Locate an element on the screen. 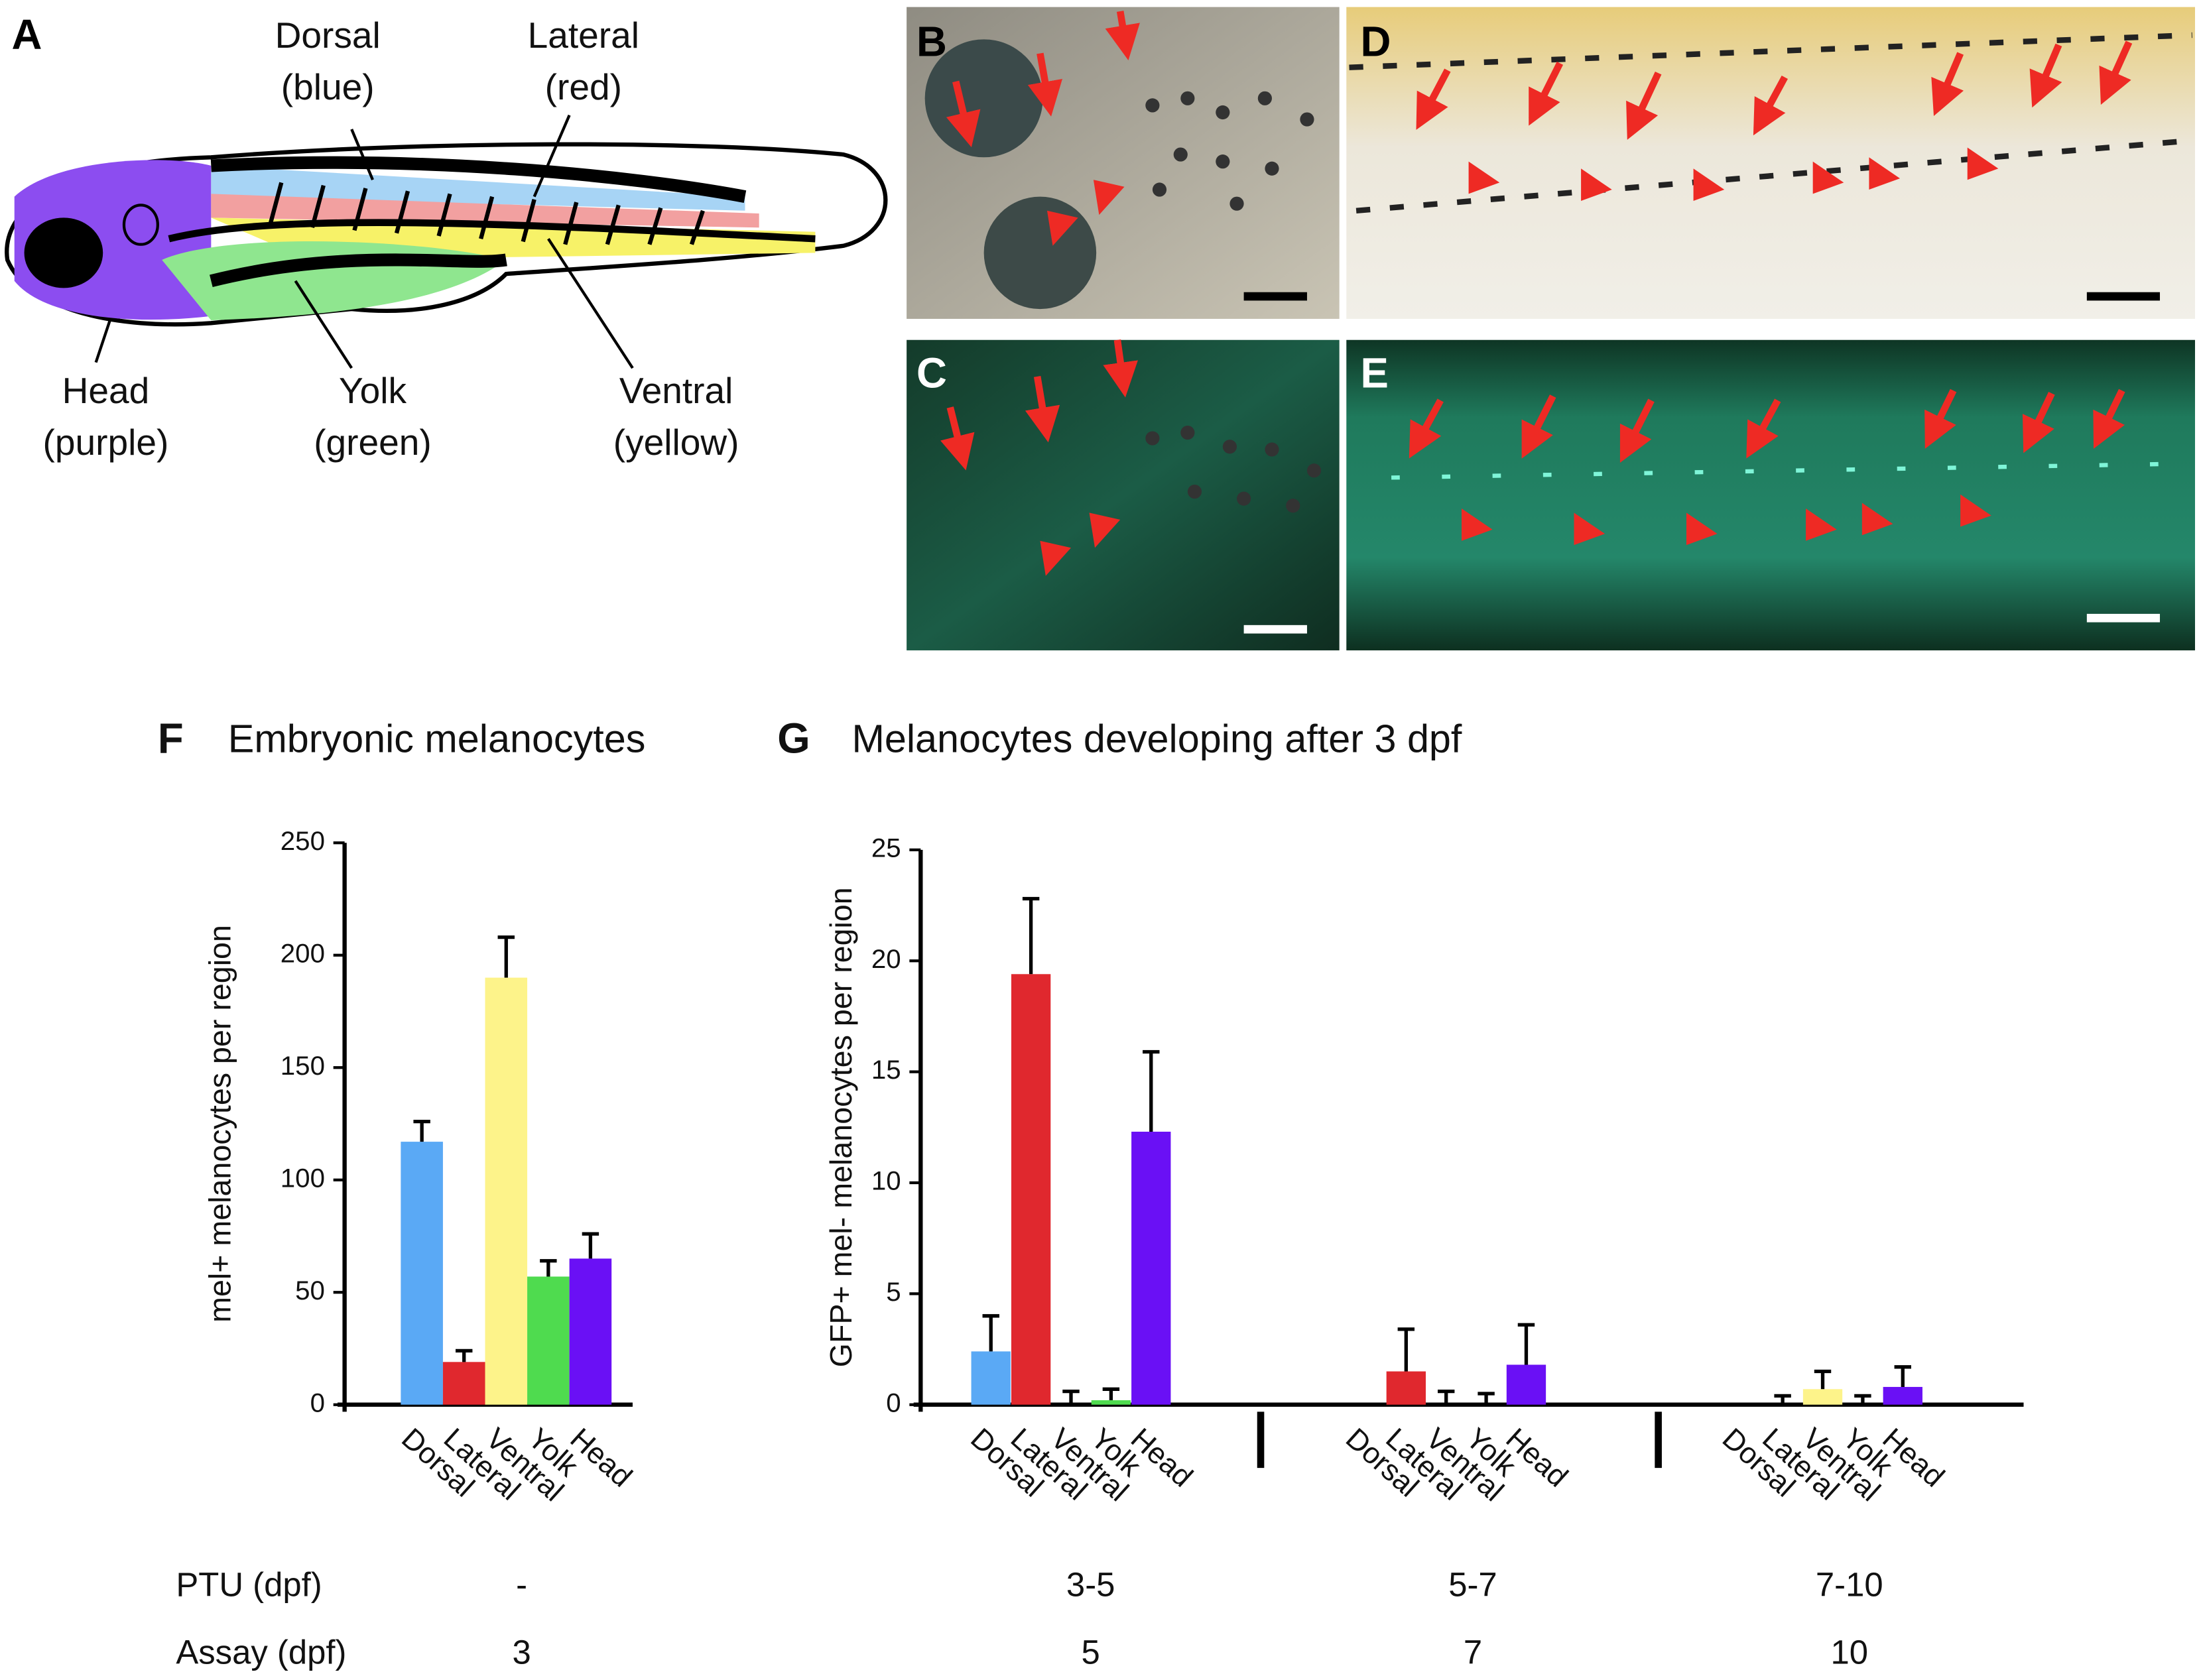 This screenshot has height=1680, width=2201. y-tick-label: 25 is located at coordinates (886, 848).